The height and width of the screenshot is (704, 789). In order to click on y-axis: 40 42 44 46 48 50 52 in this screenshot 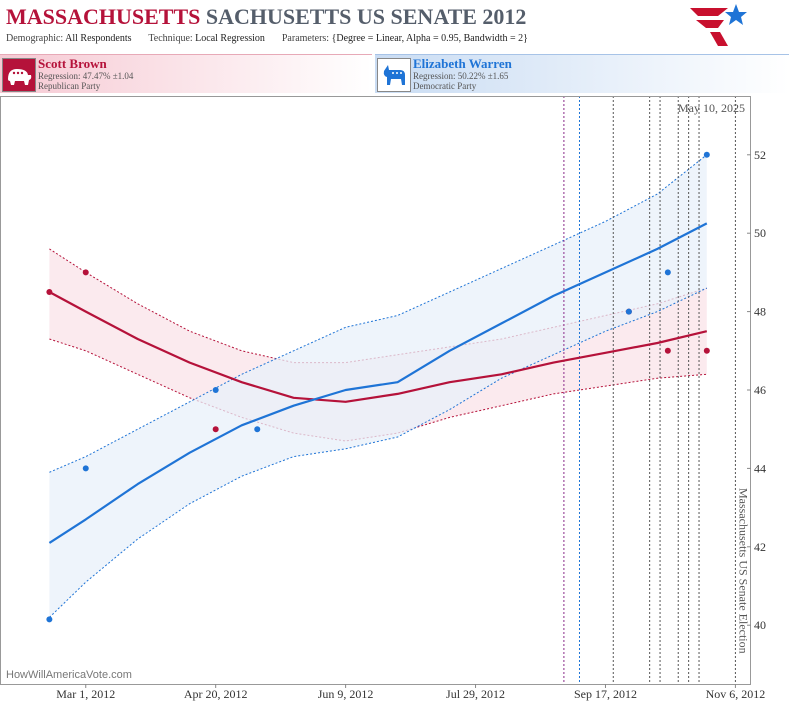, I will do `click(756, 390)`.